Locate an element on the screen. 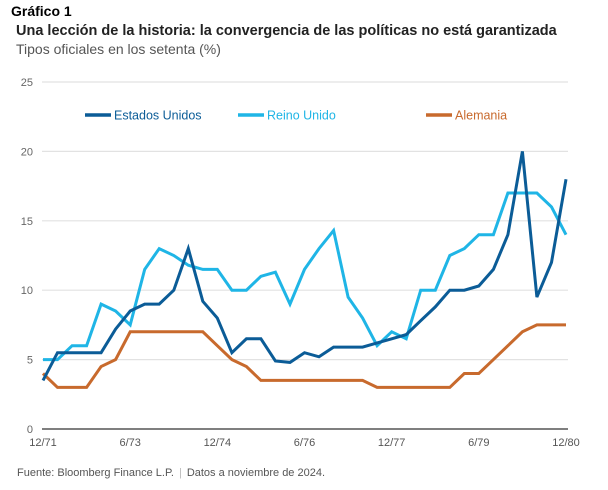 The image size is (608, 490). legend-item: Alemania is located at coordinates (466, 116).